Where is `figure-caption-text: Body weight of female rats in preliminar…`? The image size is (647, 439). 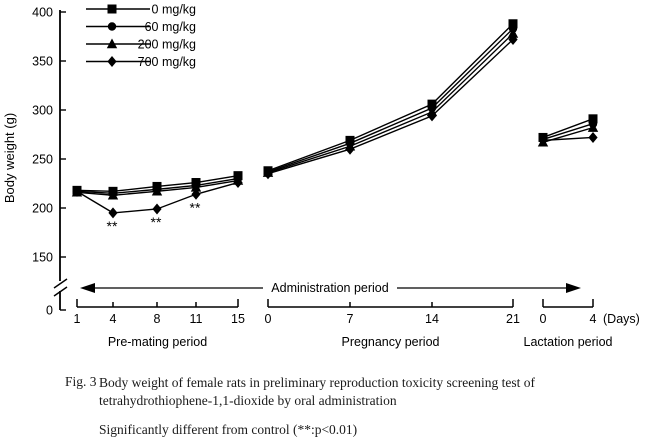 figure-caption-text: Body weight of female rats in preliminar… is located at coordinates (317, 392).